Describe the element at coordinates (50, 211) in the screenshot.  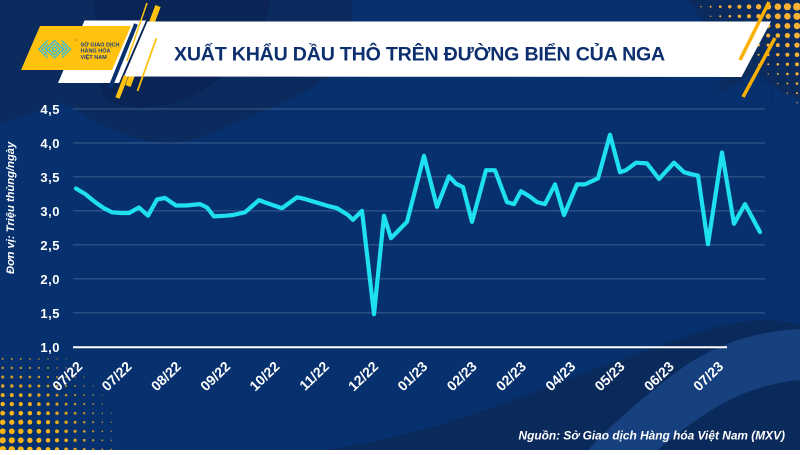
I see `svg-text: 3,0` at that location.